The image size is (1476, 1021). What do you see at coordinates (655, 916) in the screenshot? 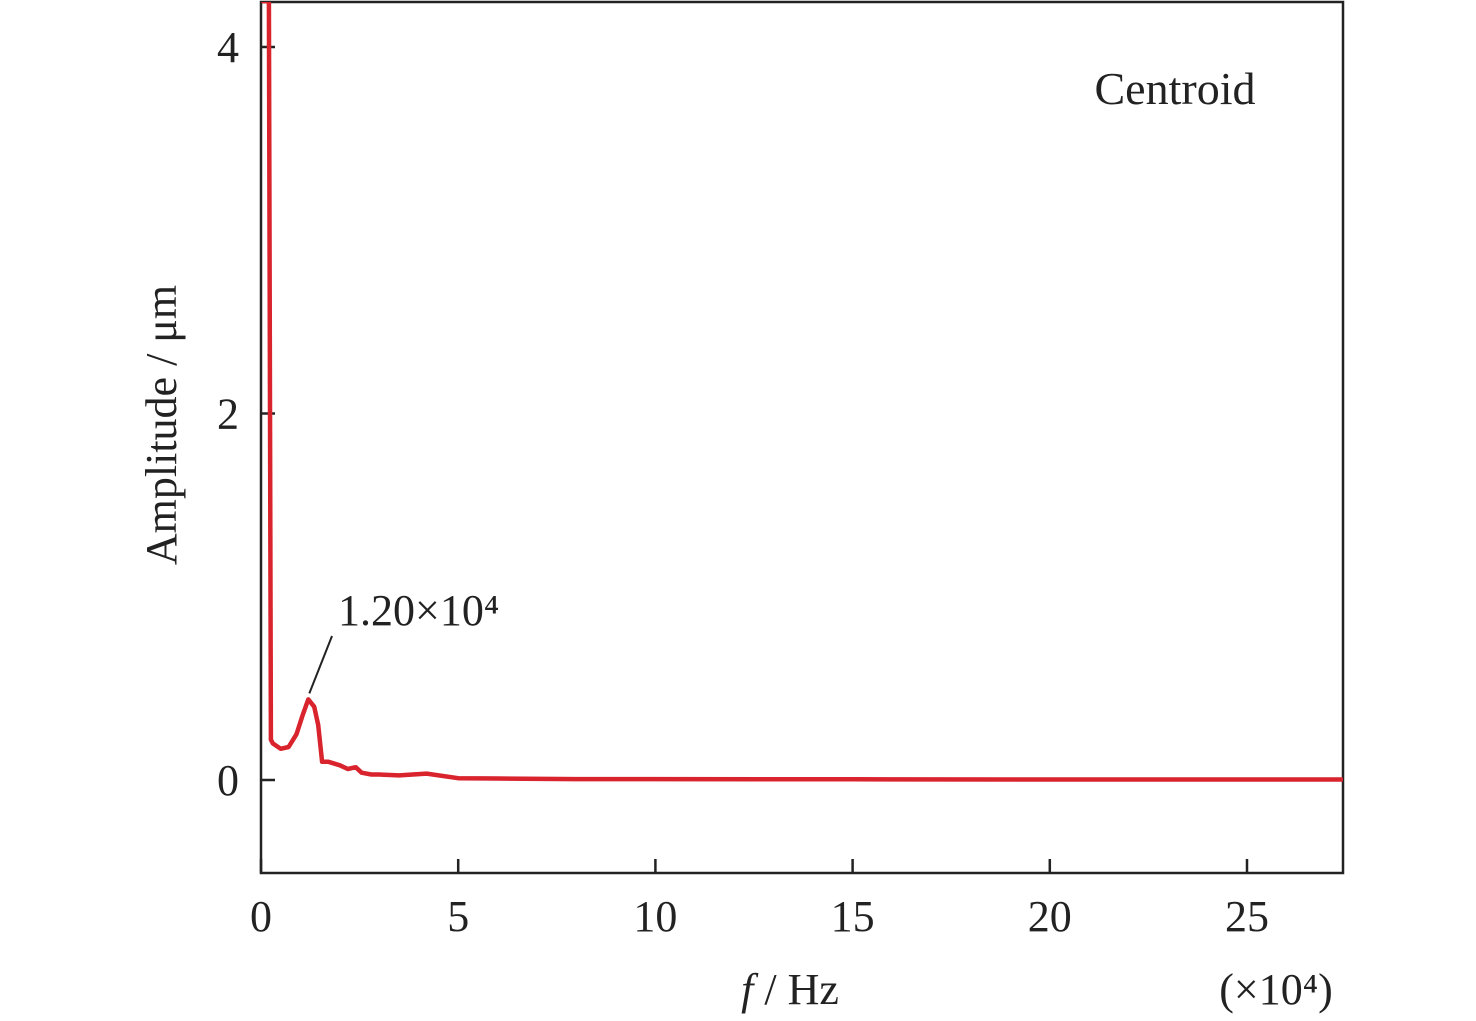
I see `x-tick-label-10: 10` at bounding box center [655, 916].